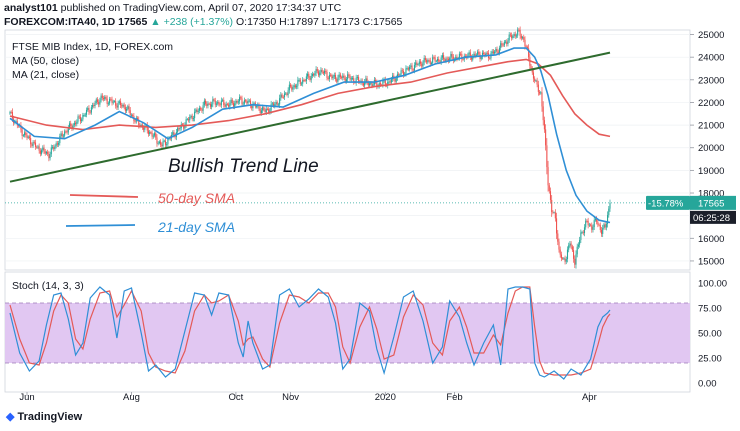 The height and width of the screenshot is (431, 740). I want to click on trend-line-annotation: Bullish Trend Line, so click(243, 166).